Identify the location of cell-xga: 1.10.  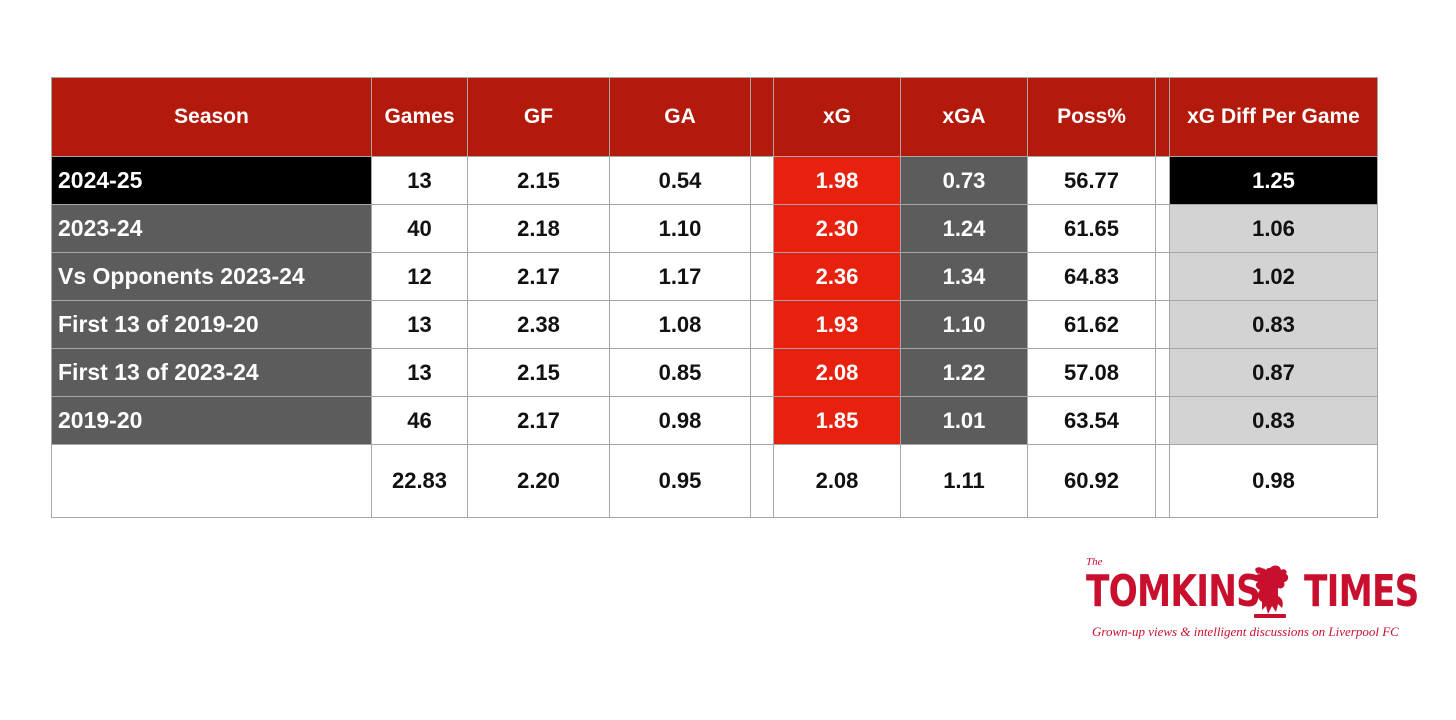
(964, 324).